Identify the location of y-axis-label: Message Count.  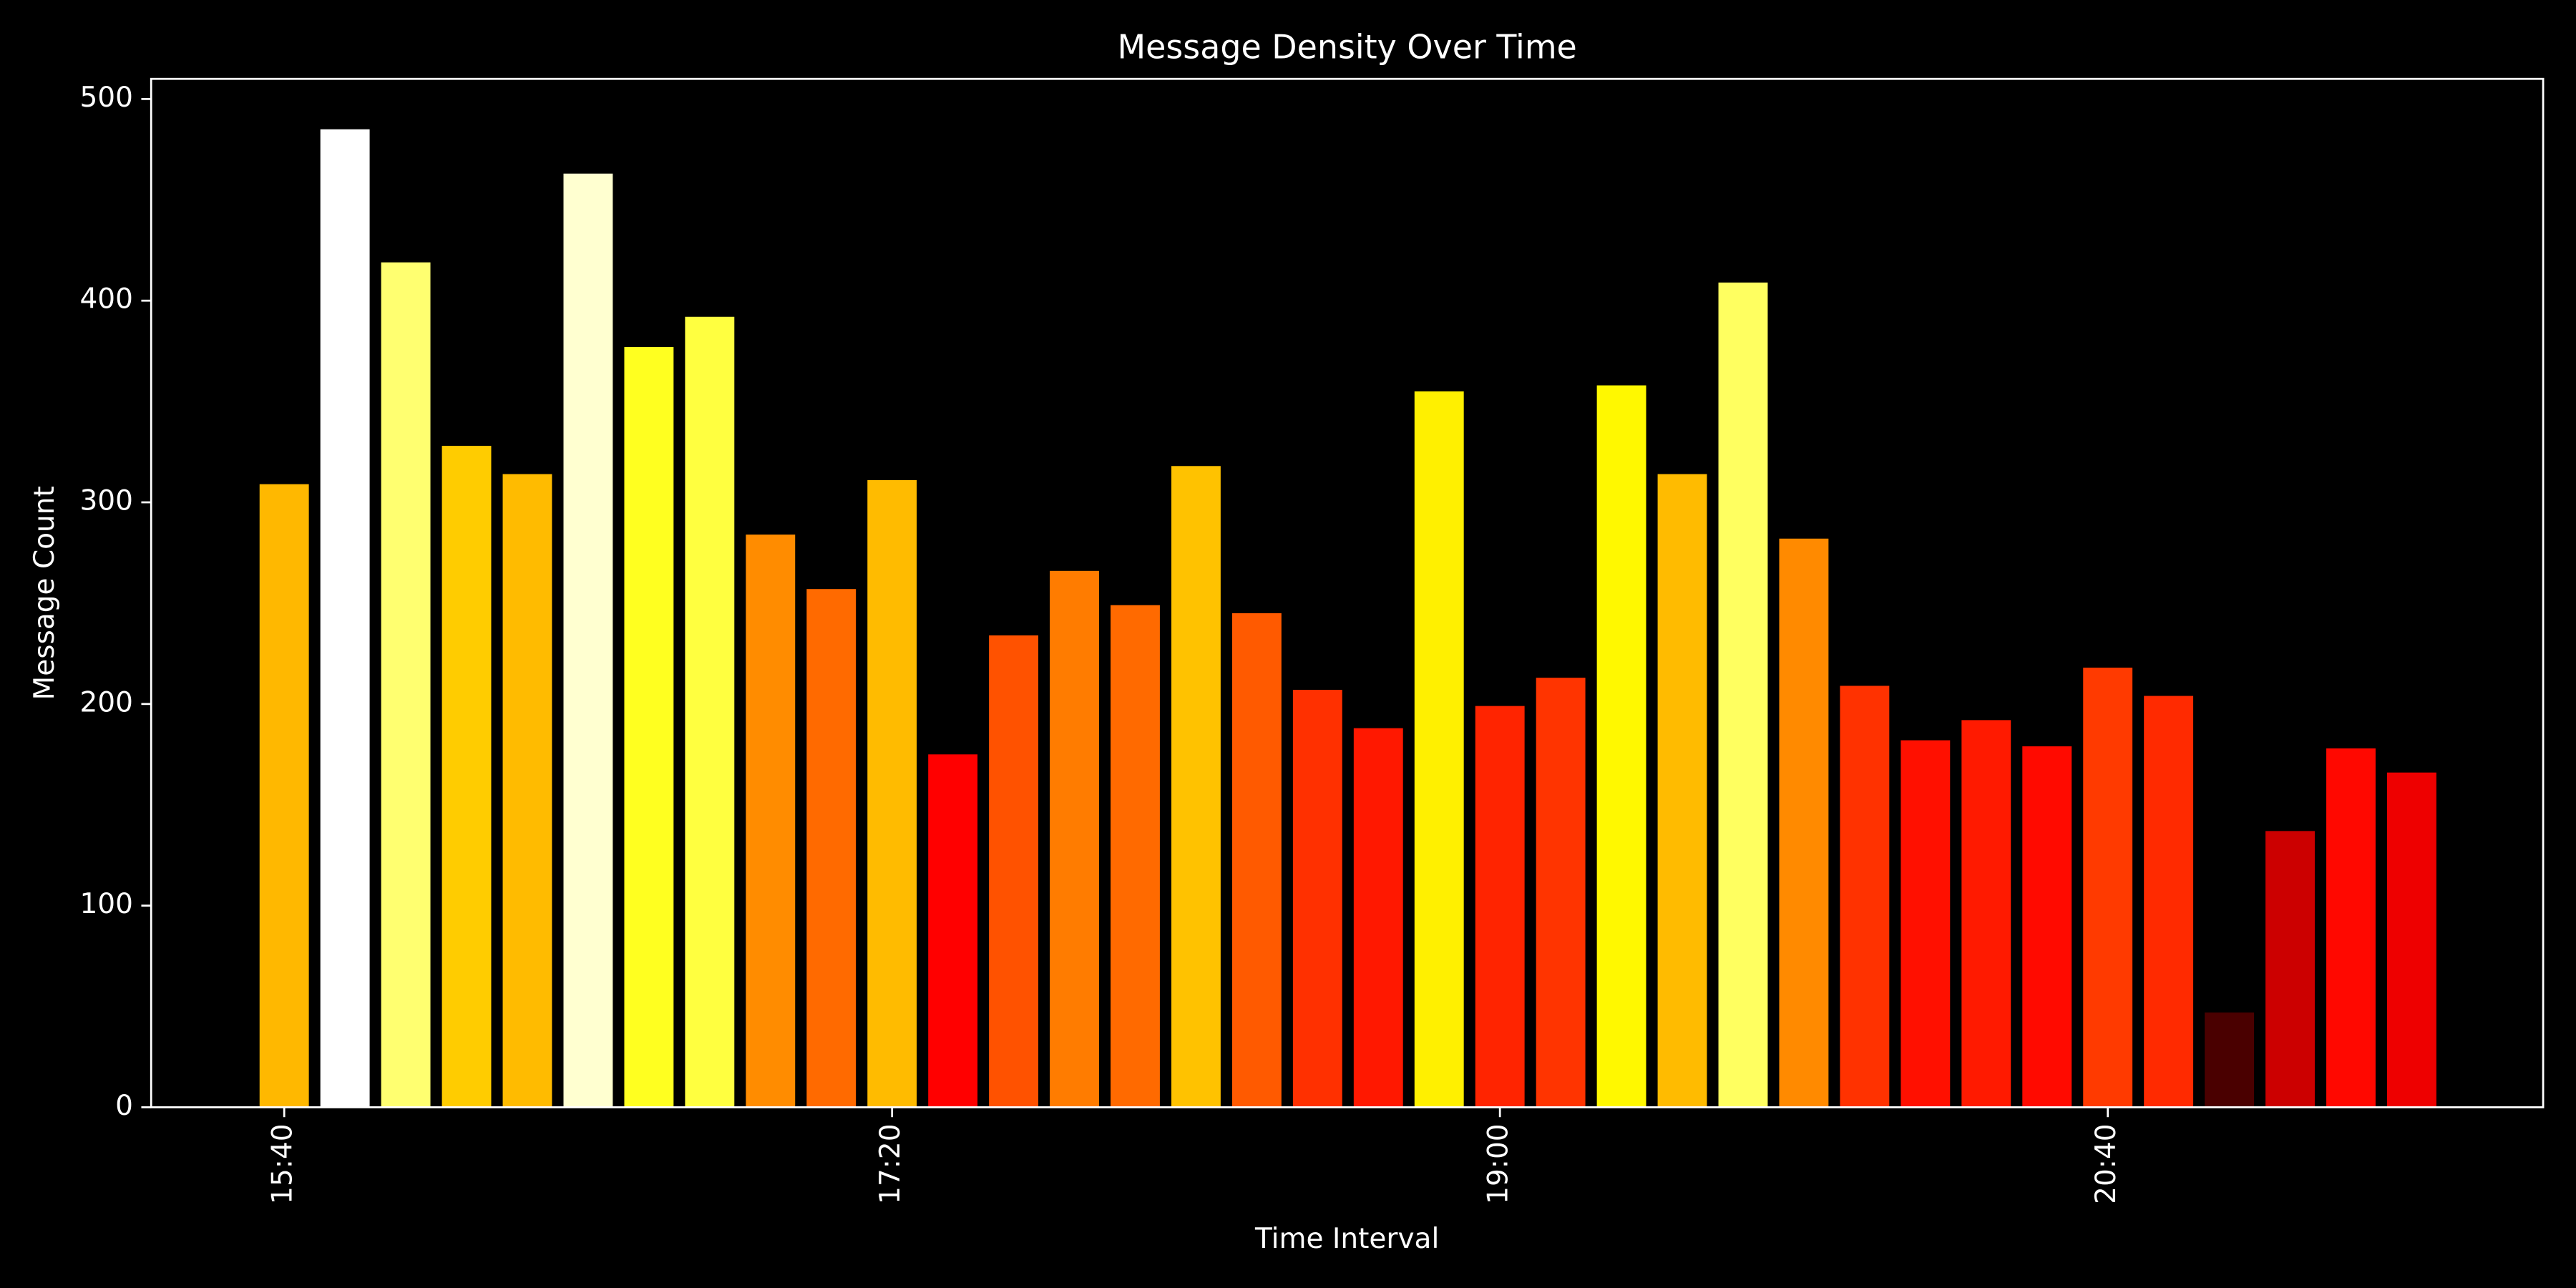
(45, 593).